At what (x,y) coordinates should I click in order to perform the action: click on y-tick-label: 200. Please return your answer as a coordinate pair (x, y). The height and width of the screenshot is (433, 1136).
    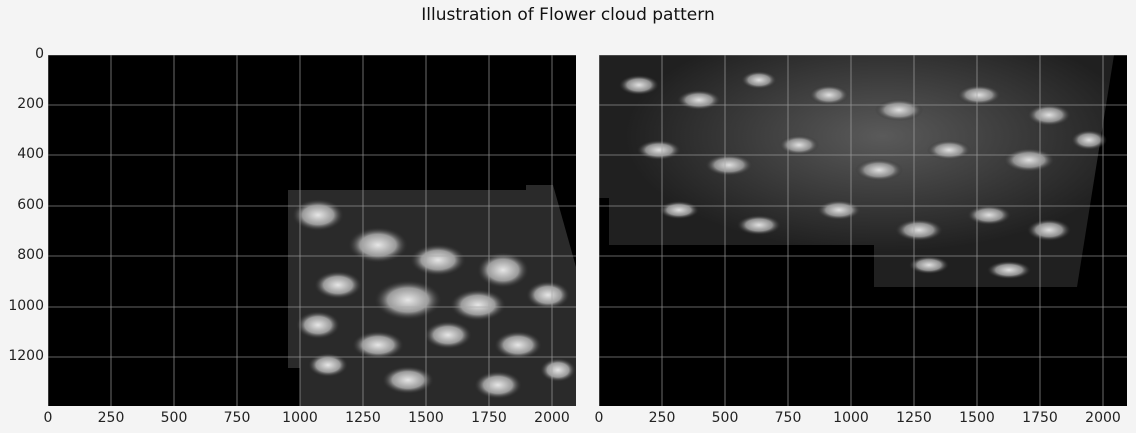
    Looking at the image, I should click on (30, 104).